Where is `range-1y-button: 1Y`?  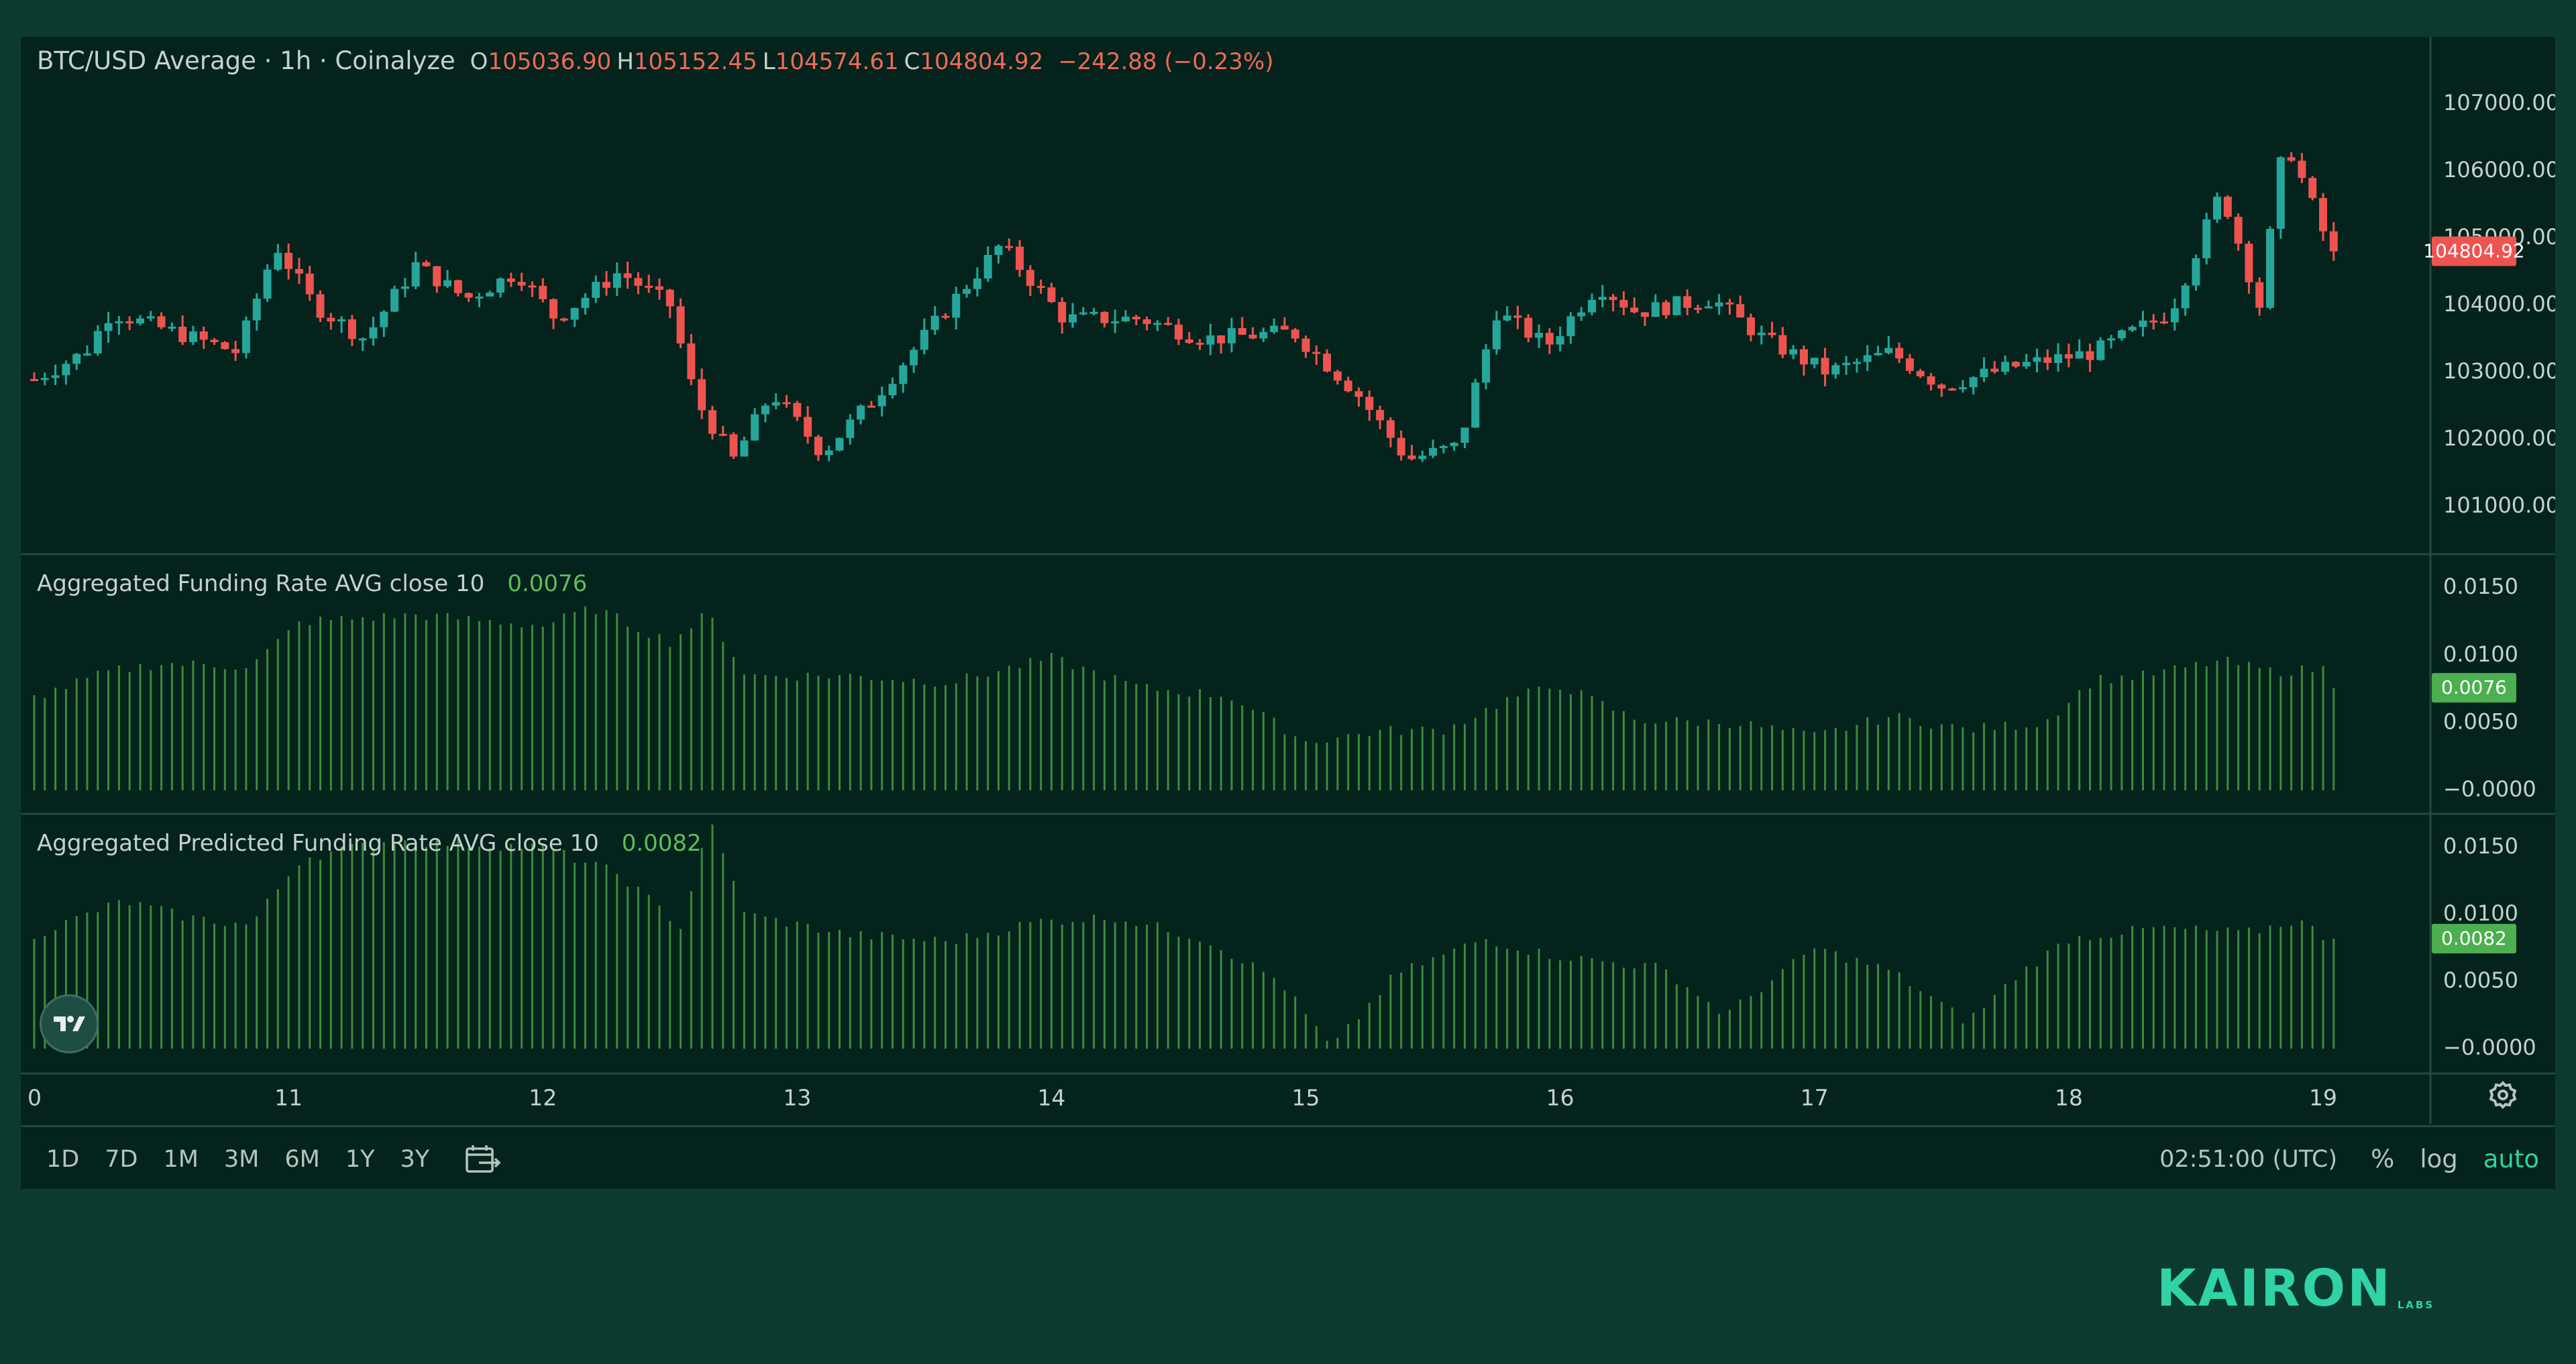 range-1y-button: 1Y is located at coordinates (360, 1159).